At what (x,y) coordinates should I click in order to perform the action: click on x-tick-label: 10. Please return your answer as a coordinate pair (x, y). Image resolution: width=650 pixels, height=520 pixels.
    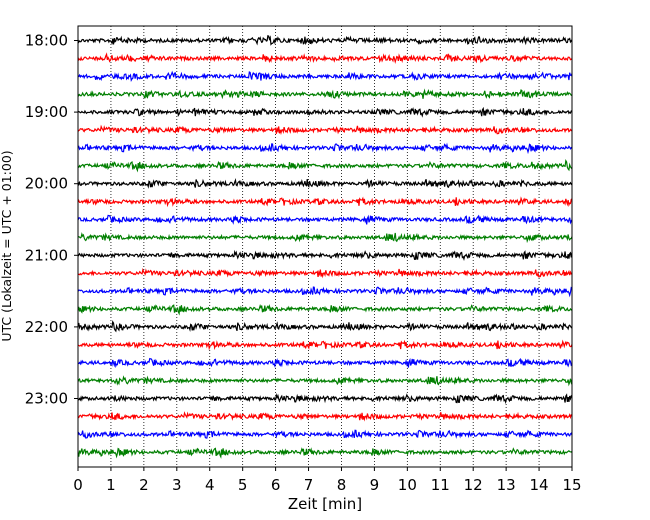
    Looking at the image, I should click on (407, 485).